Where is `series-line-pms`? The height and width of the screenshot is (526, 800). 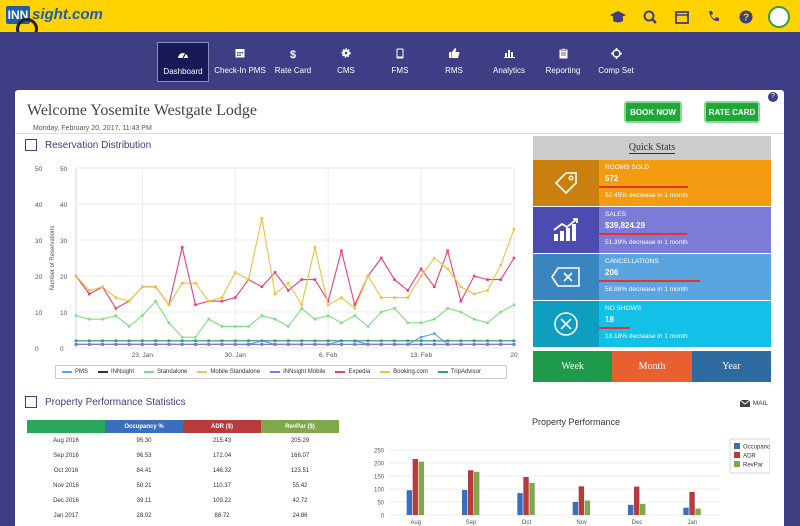
series-line-pms is located at coordinates (295, 338).